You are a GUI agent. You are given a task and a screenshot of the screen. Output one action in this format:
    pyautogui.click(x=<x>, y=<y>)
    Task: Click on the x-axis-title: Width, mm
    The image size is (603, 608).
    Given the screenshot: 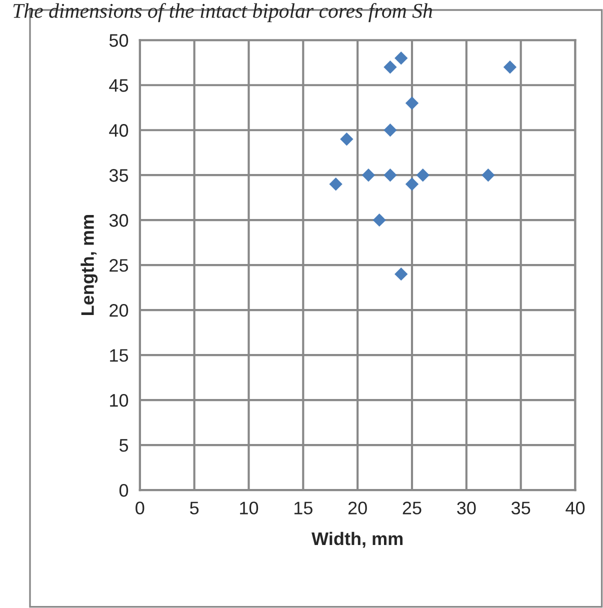 What is the action you would take?
    pyautogui.click(x=357, y=540)
    